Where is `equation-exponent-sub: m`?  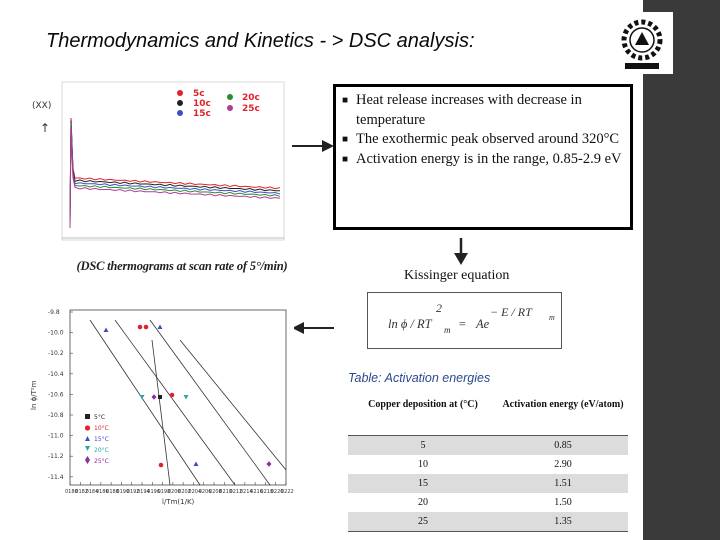 equation-exponent-sub: m is located at coordinates (552, 317).